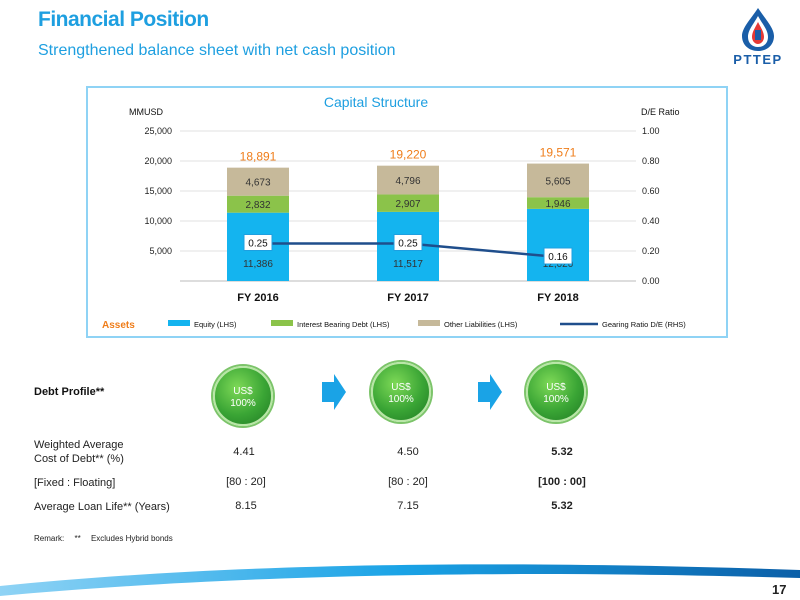 Image resolution: width=800 pixels, height=600 pixels. I want to click on legend-label: Gearing Ratio D/E (RHS), so click(644, 324).